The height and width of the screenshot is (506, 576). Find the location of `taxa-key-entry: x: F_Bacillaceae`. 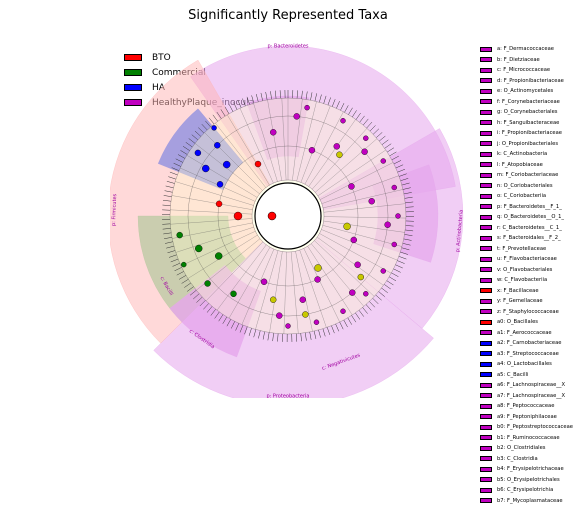

taxa-key-entry: x: F_Bacillaceae is located at coordinates (528, 291).